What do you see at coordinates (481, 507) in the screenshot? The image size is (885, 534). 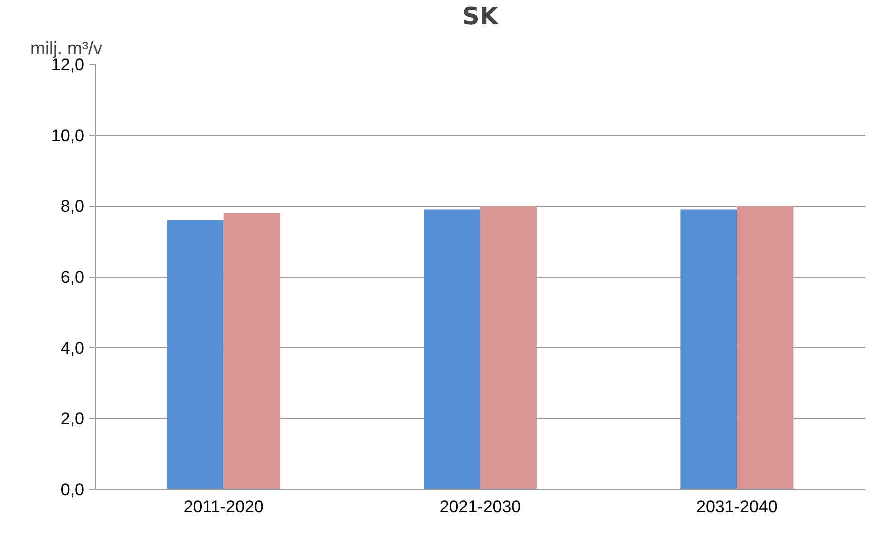 I see `x-tick-label: 2021-2030` at bounding box center [481, 507].